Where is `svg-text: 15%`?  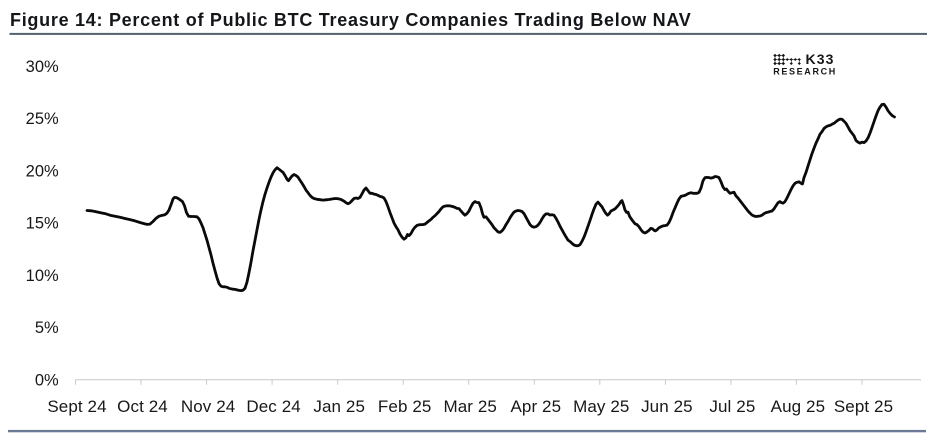
svg-text: 15% is located at coordinates (42, 224).